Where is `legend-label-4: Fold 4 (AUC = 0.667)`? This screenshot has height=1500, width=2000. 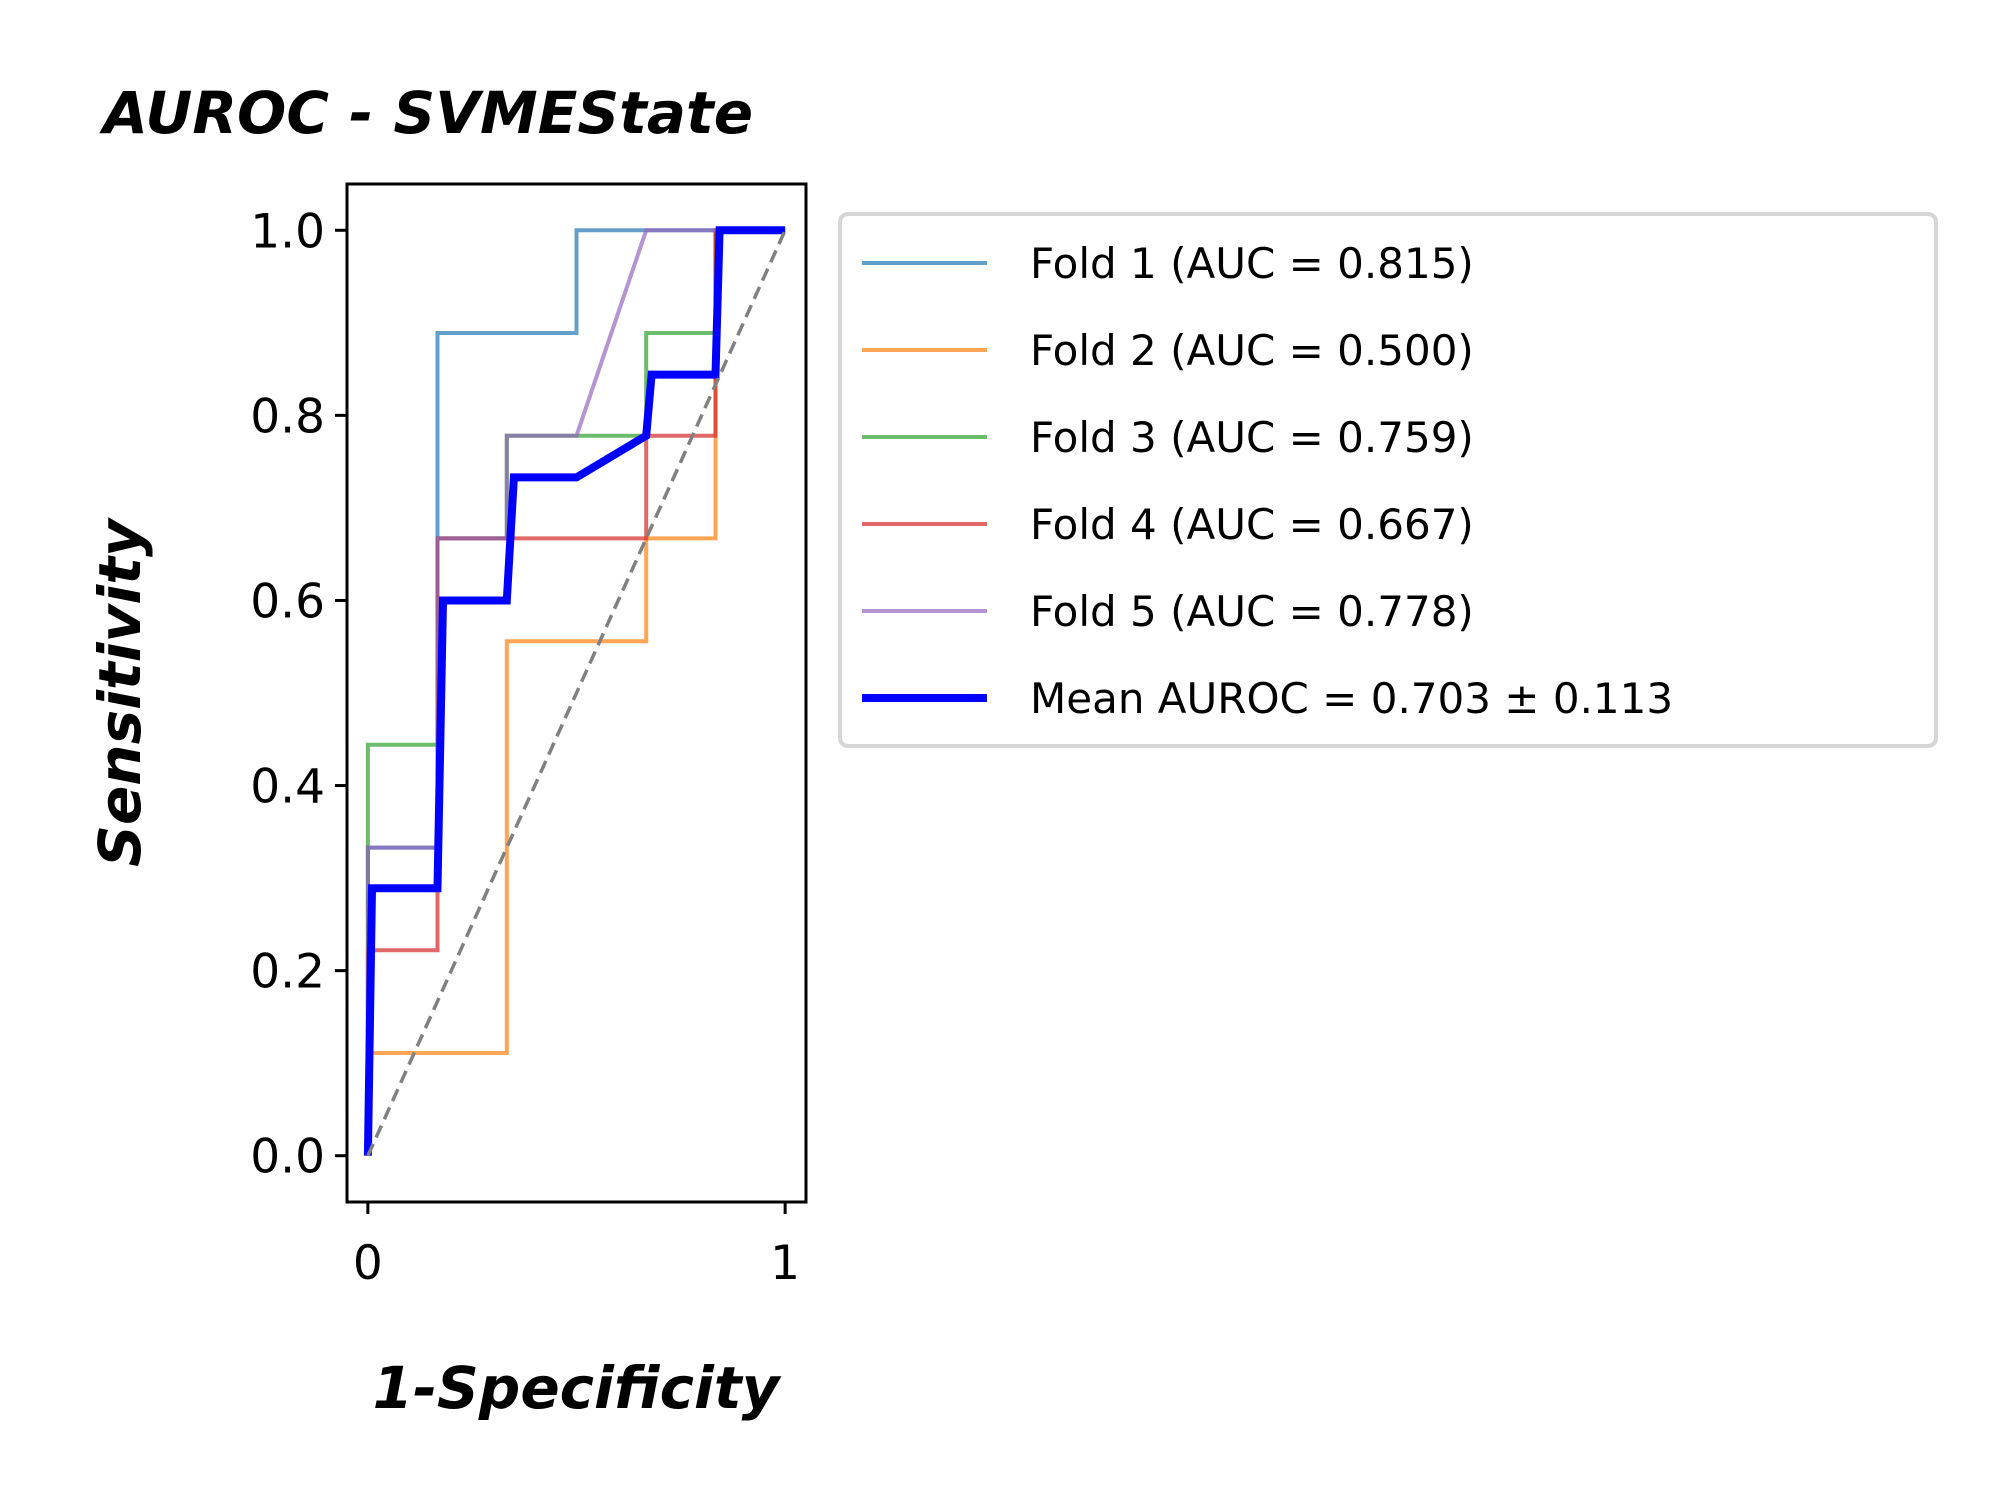 legend-label-4: Fold 4 (AUC = 0.667) is located at coordinates (1252, 524).